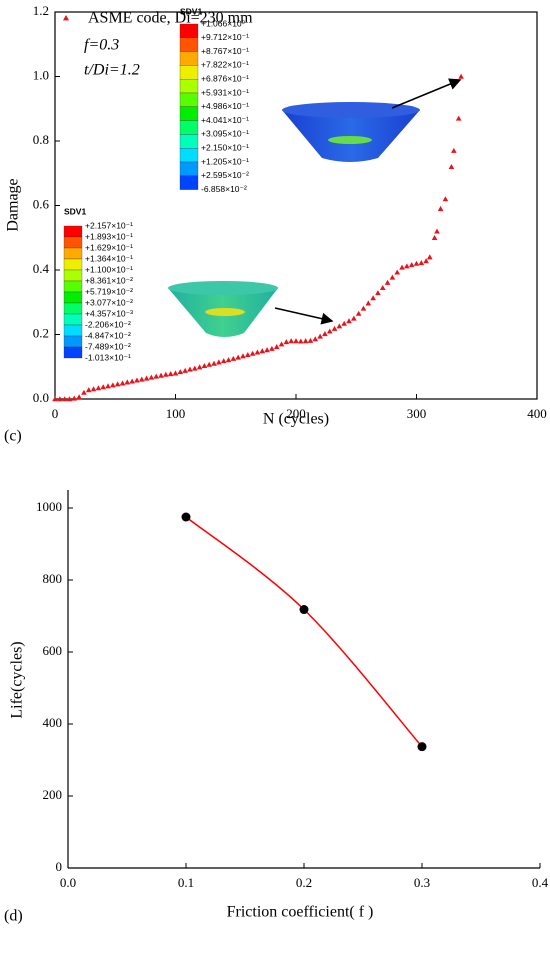 Image resolution: width=550 pixels, height=958 pixels. Describe the element at coordinates (224, 189) in the screenshot. I see `contour-label: -6.858×10⁻²` at that location.